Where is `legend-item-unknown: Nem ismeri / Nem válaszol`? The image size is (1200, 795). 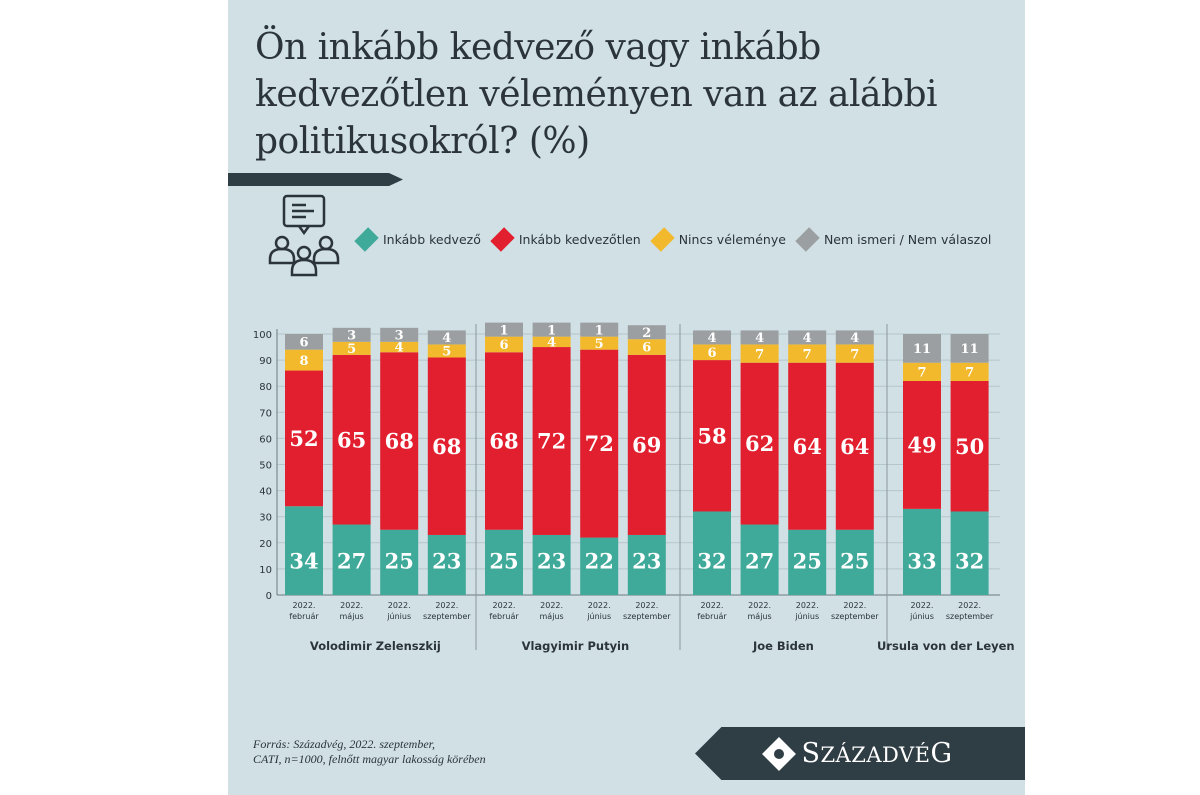
legend-item-unknown: Nem ismeri / Nem válaszol is located at coordinates (893, 239).